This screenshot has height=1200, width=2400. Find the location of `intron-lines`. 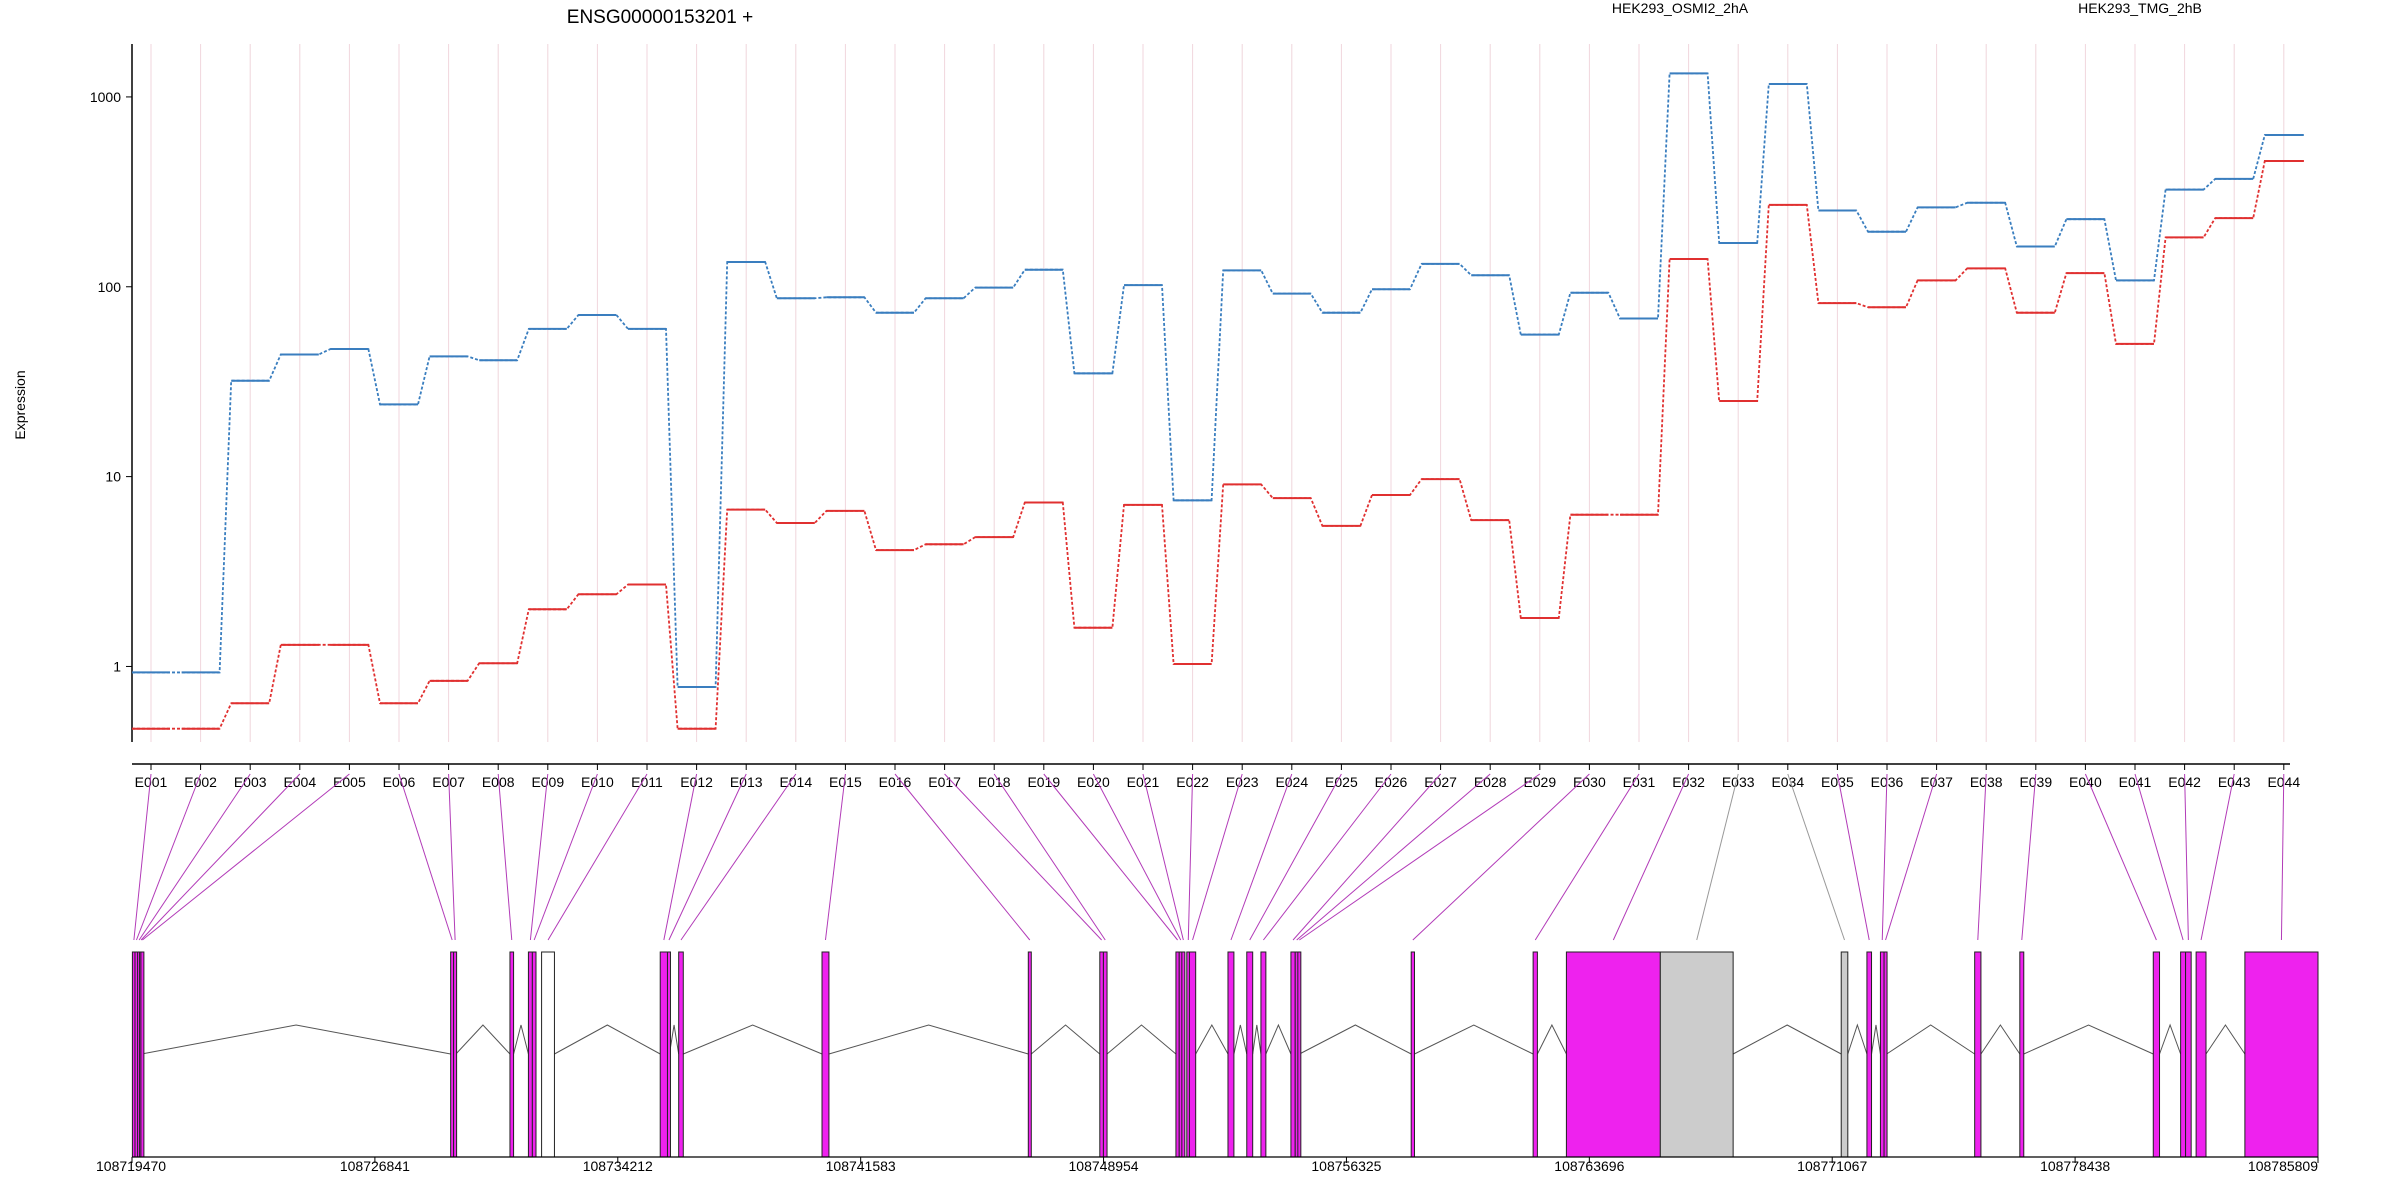

intron-lines is located at coordinates (1193, 1039).